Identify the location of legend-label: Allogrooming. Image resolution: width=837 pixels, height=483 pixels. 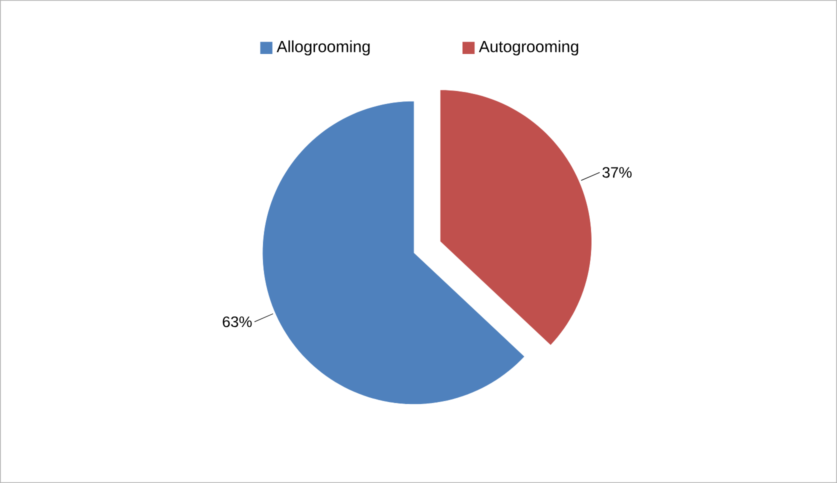
(323, 48).